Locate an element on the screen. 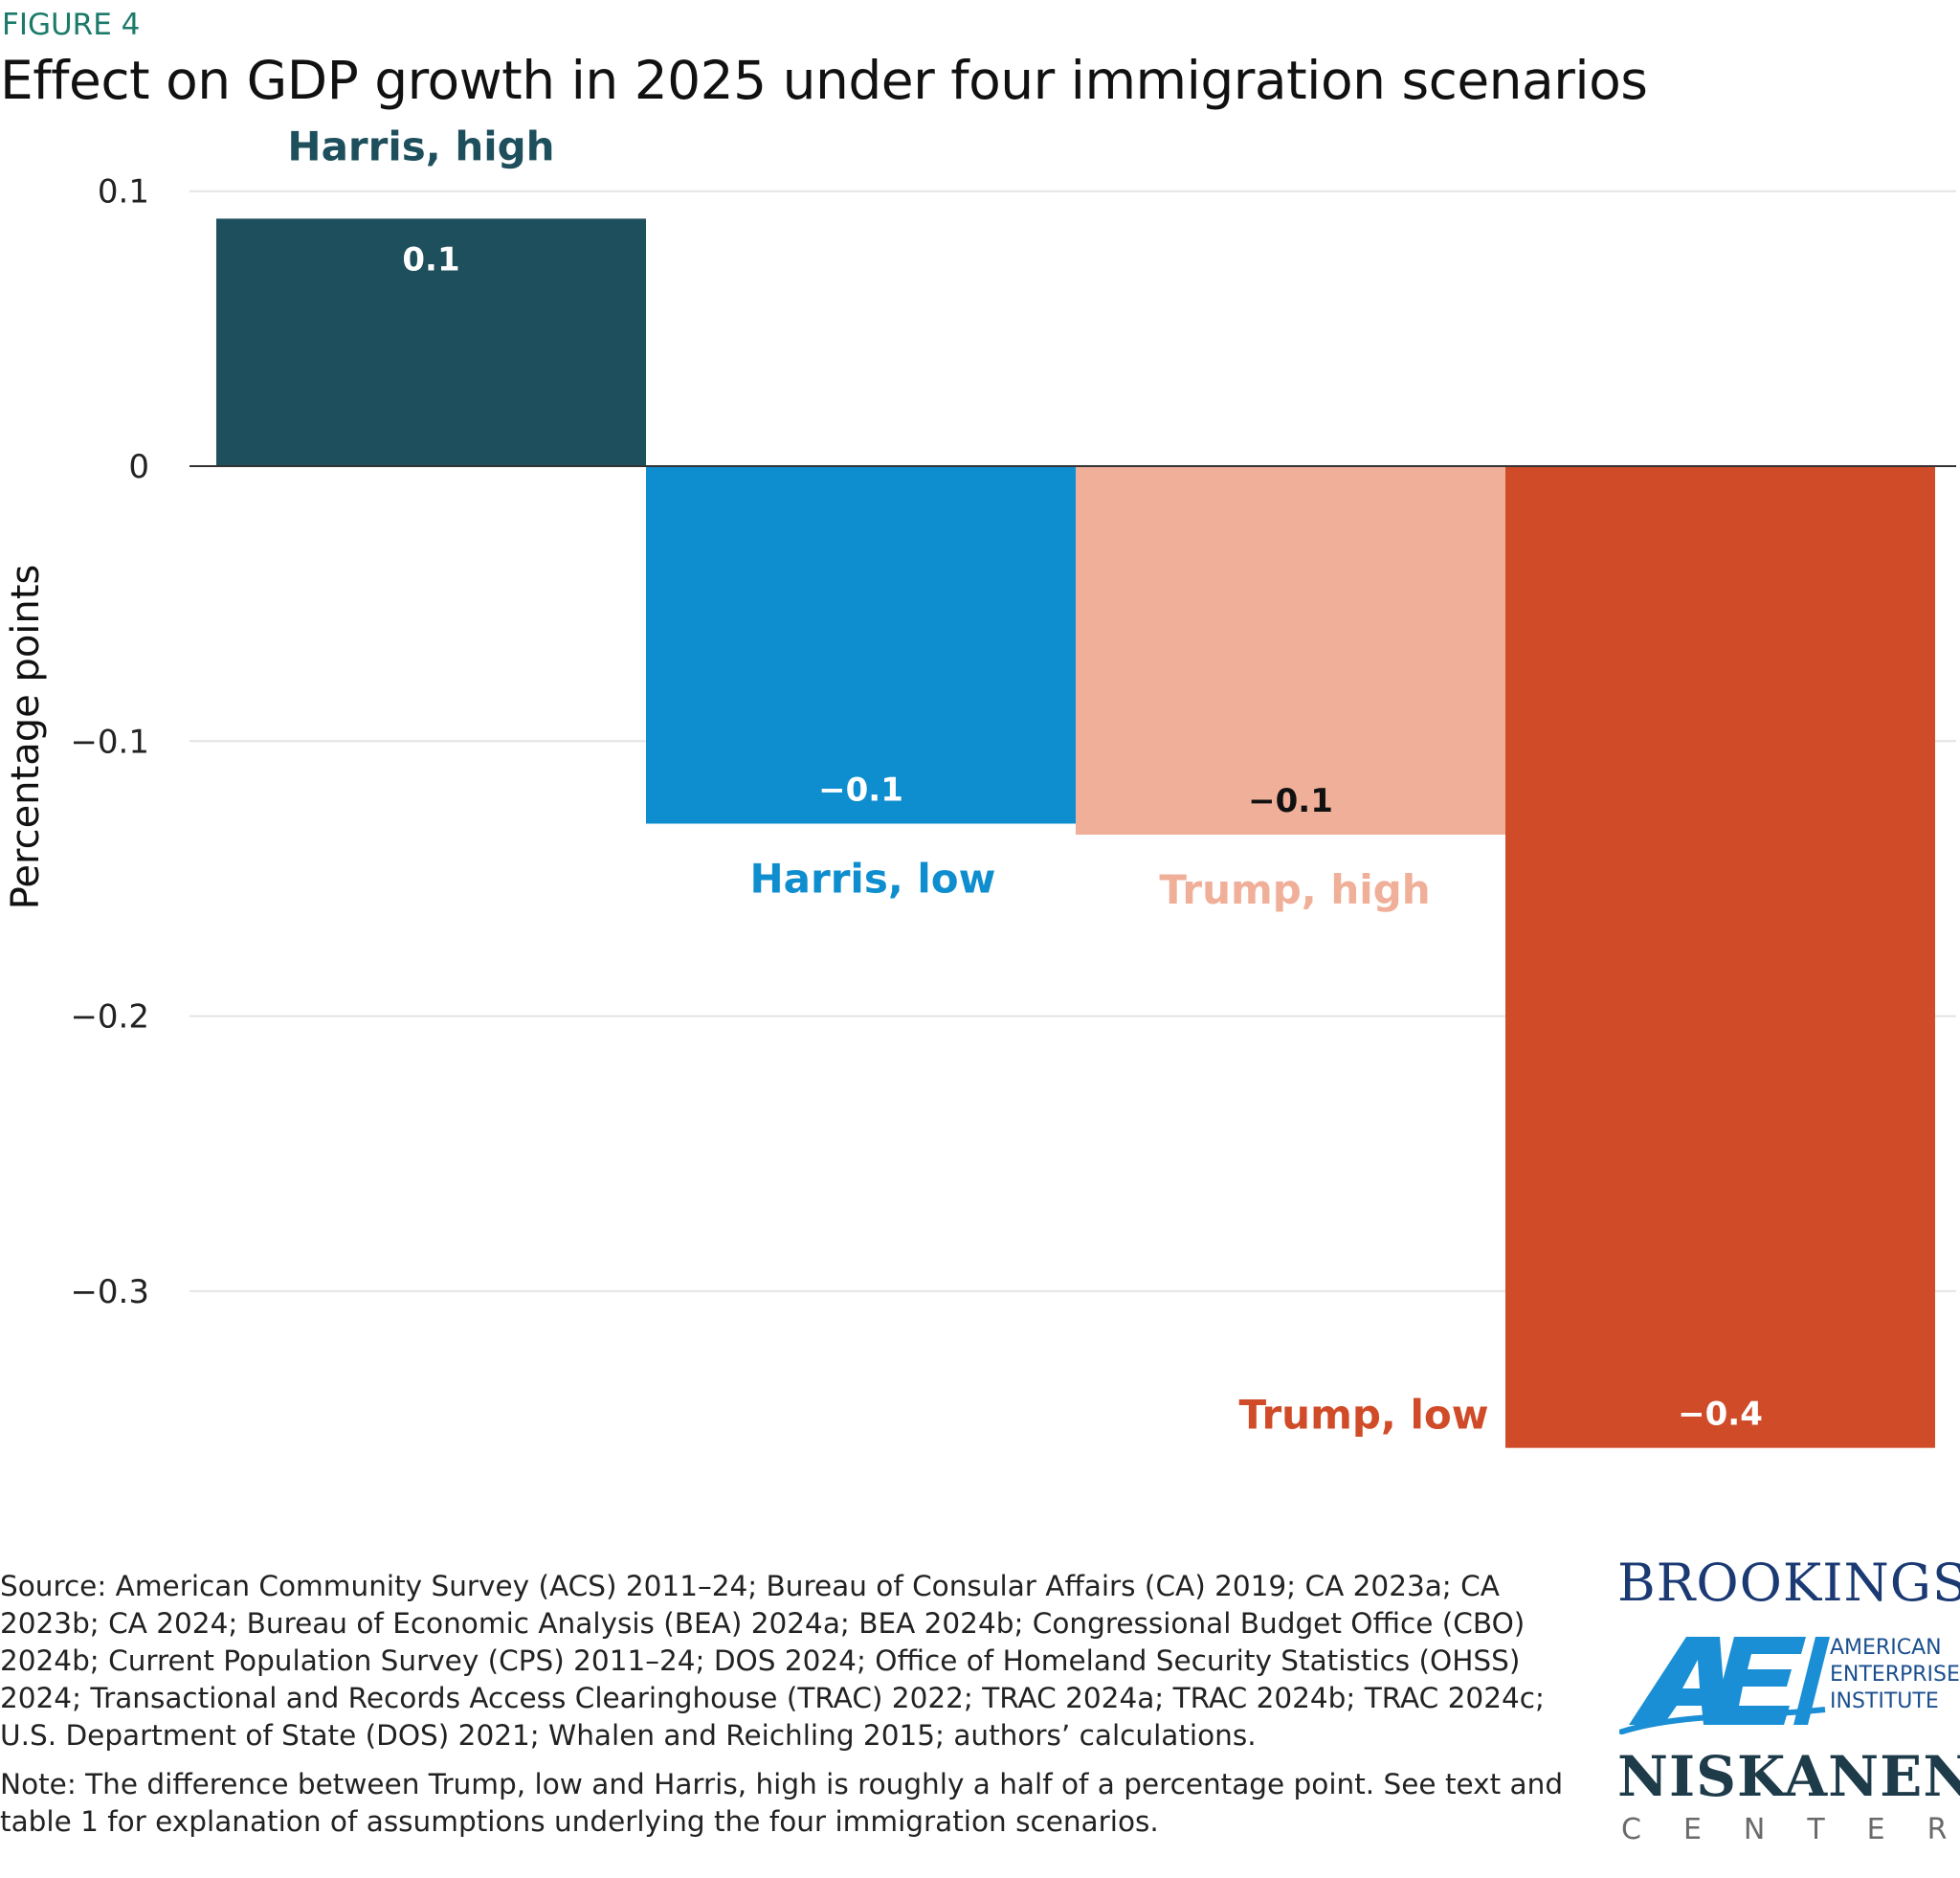  y-tick-label: −0.3 is located at coordinates (110, 1292).